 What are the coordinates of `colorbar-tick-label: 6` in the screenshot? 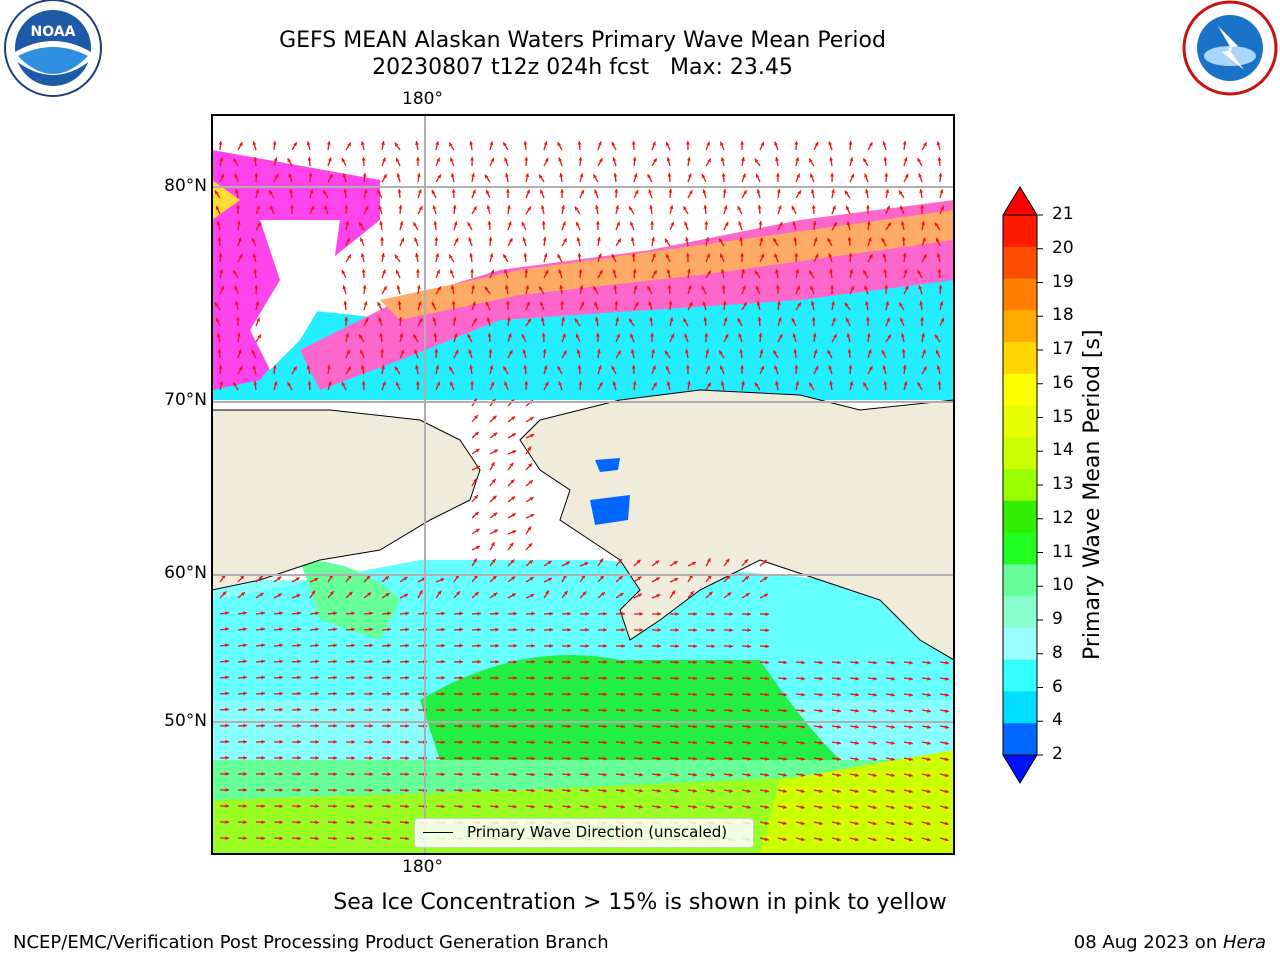 It's located at (1057, 686).